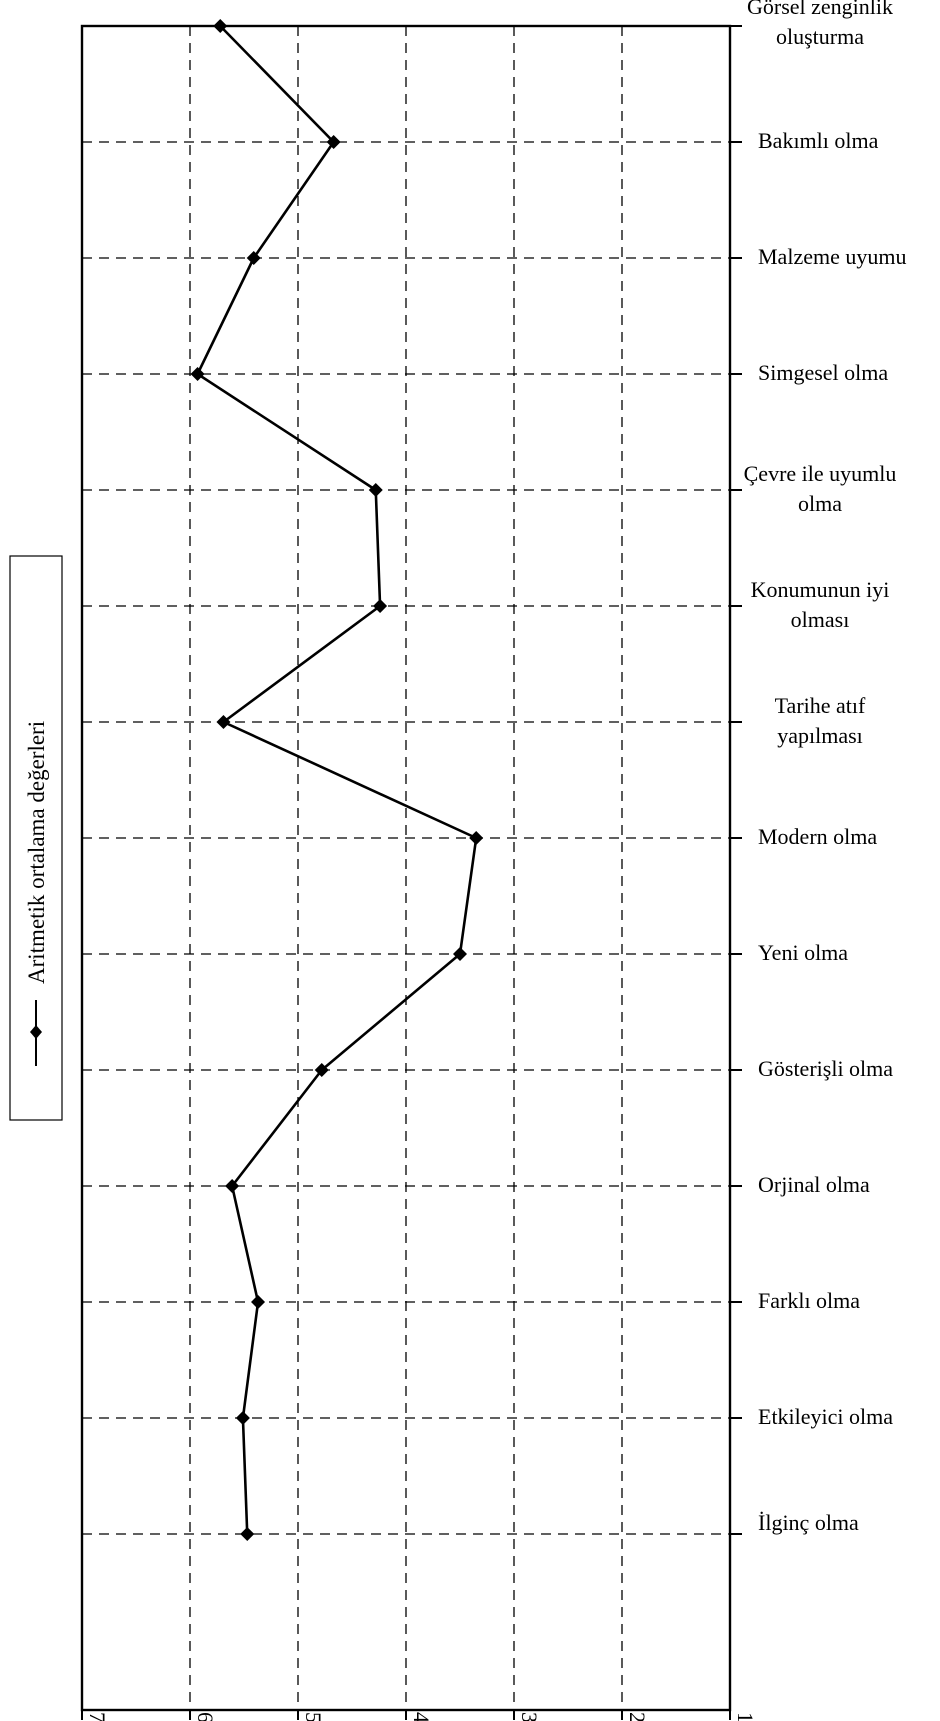  Describe the element at coordinates (817, 836) in the screenshot. I see `category-label: Modern olma` at that location.